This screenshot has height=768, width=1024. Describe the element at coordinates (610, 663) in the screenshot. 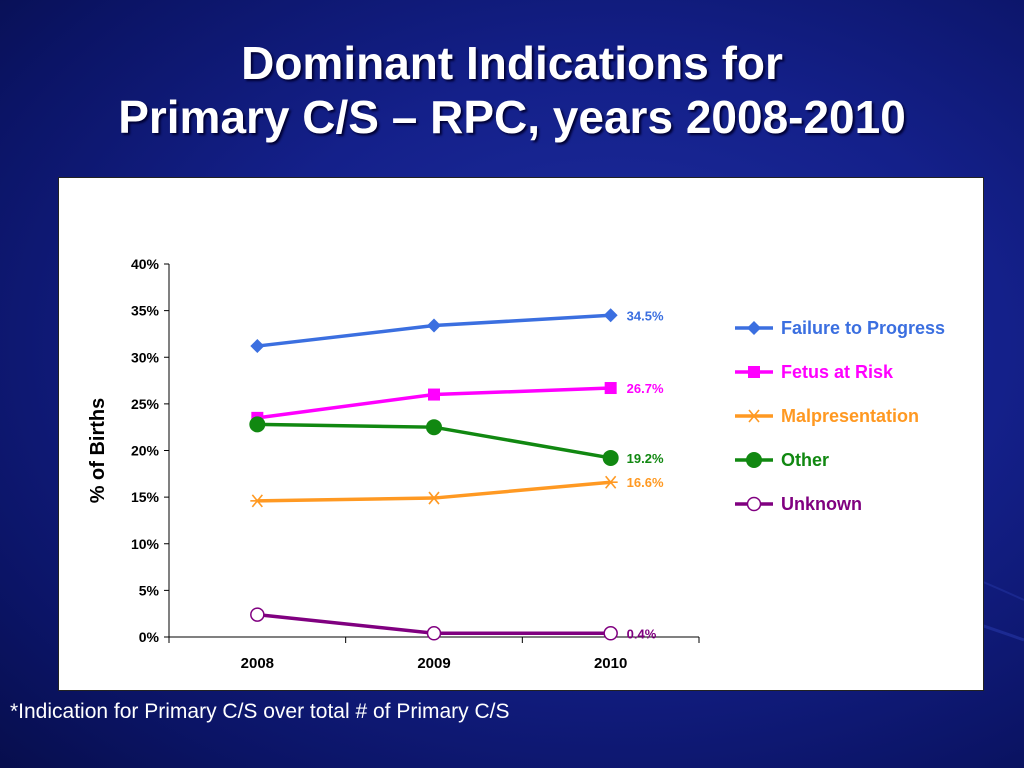

I see `x-tick-label: 2010` at that location.